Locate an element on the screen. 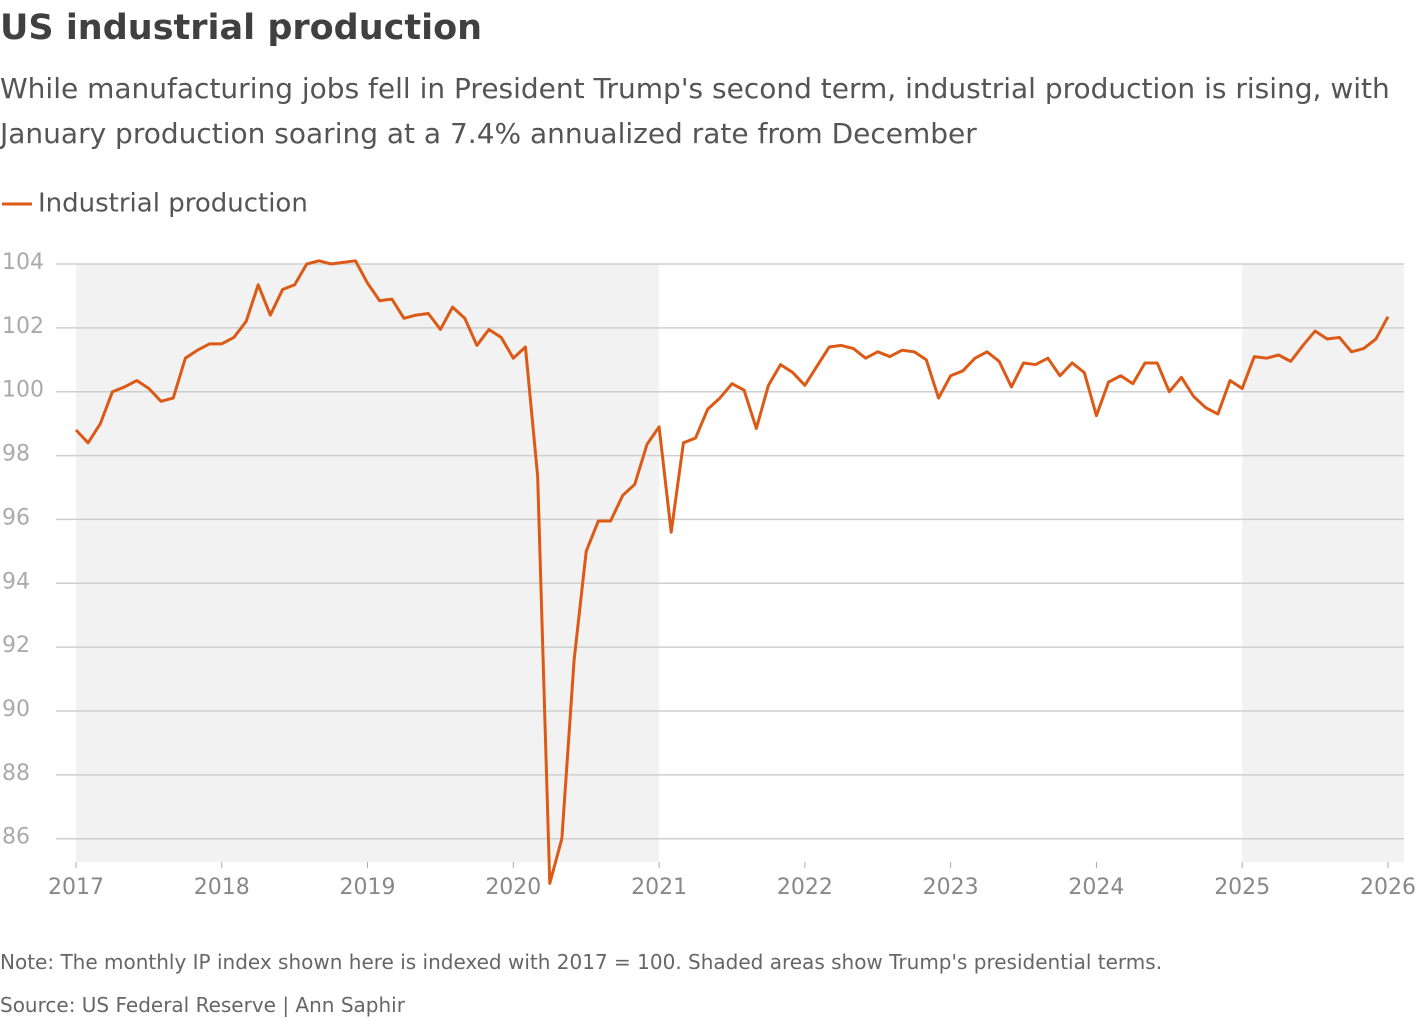 The image size is (1420, 1020). chart-title: US industrial production is located at coordinates (241, 28).